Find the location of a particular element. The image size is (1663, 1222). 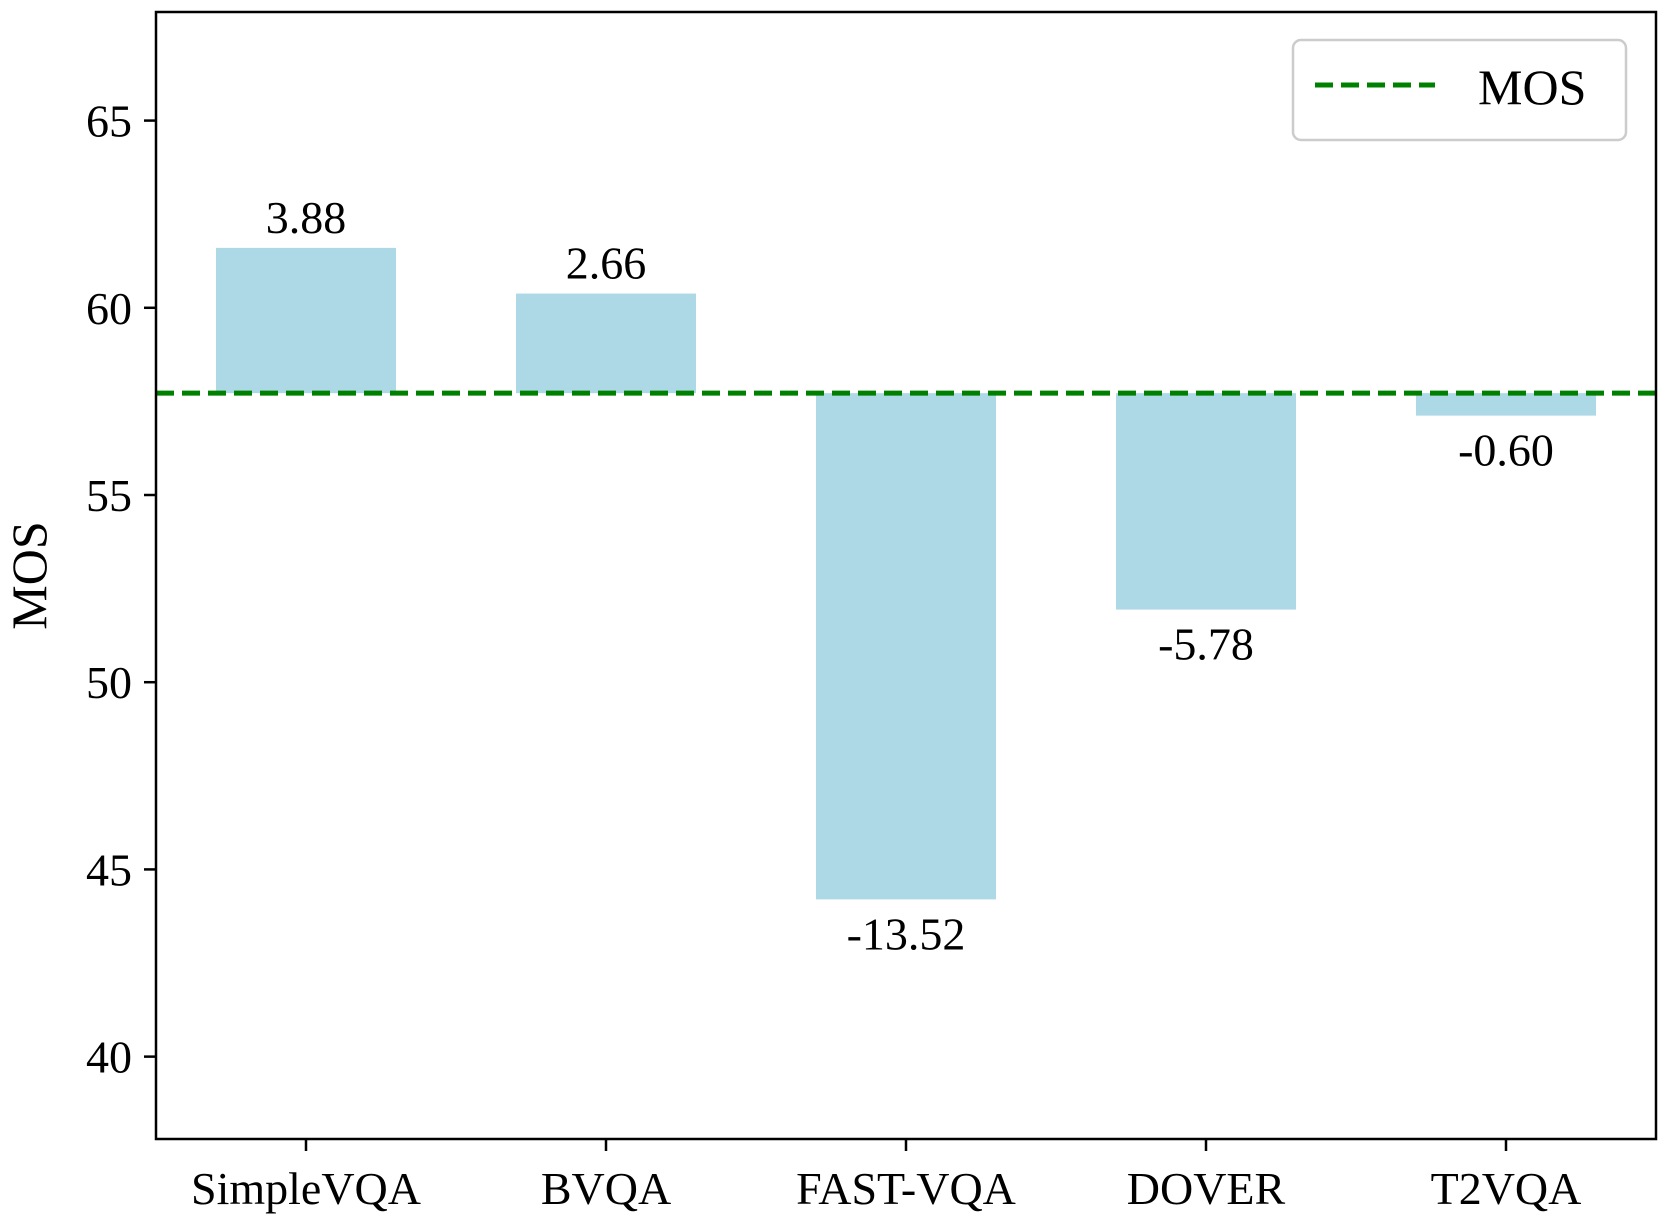

y-axis-label: MOS is located at coordinates (29, 575).